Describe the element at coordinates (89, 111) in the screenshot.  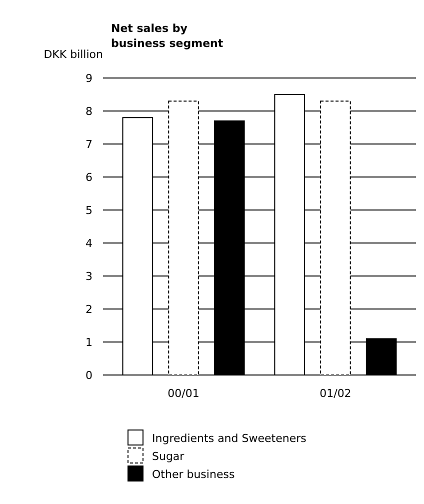
I see `y-tick-label: 8` at that location.